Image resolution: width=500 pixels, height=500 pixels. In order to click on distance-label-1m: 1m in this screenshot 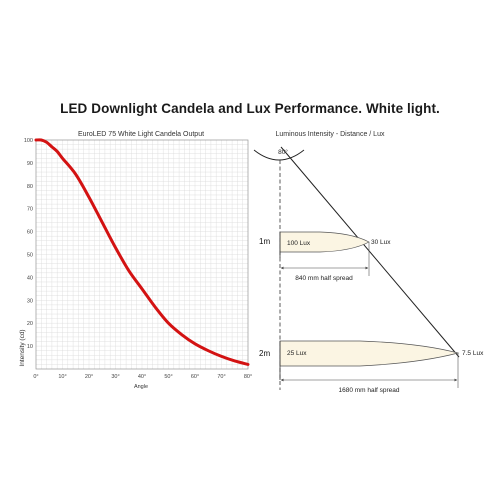, I will do `click(264, 241)`.